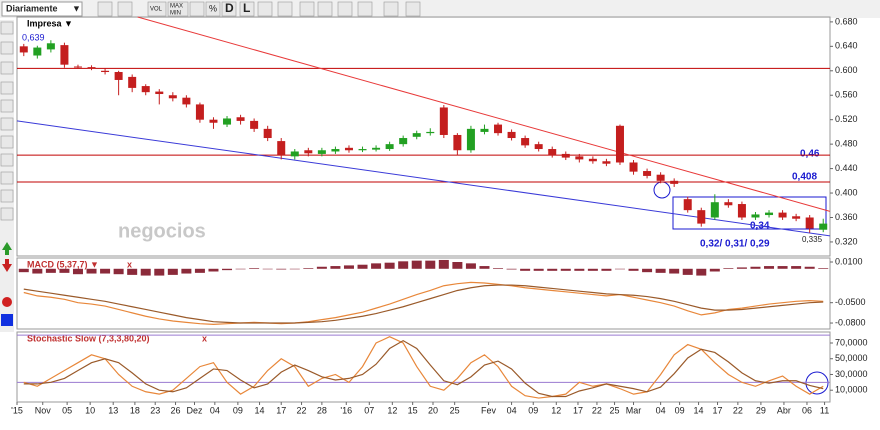  What do you see at coordinates (325, 9) in the screenshot?
I see `zoom-in-button` at bounding box center [325, 9].